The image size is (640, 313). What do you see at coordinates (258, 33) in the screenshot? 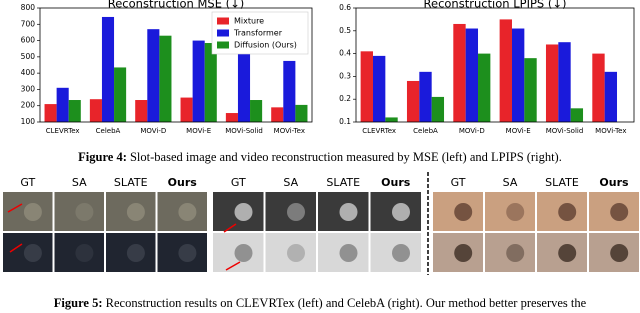
I see `legend-label: Transformer` at bounding box center [258, 33].